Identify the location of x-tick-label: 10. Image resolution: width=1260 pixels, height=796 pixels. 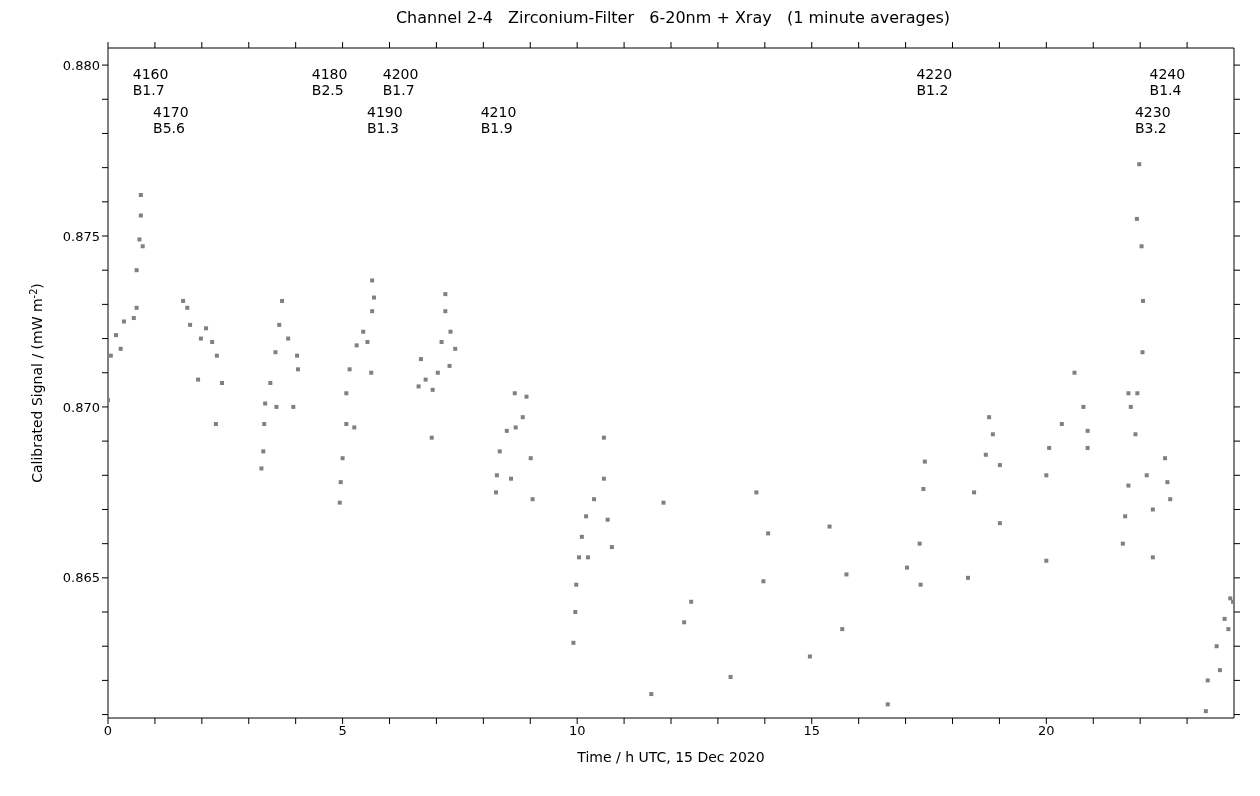
(577, 731).